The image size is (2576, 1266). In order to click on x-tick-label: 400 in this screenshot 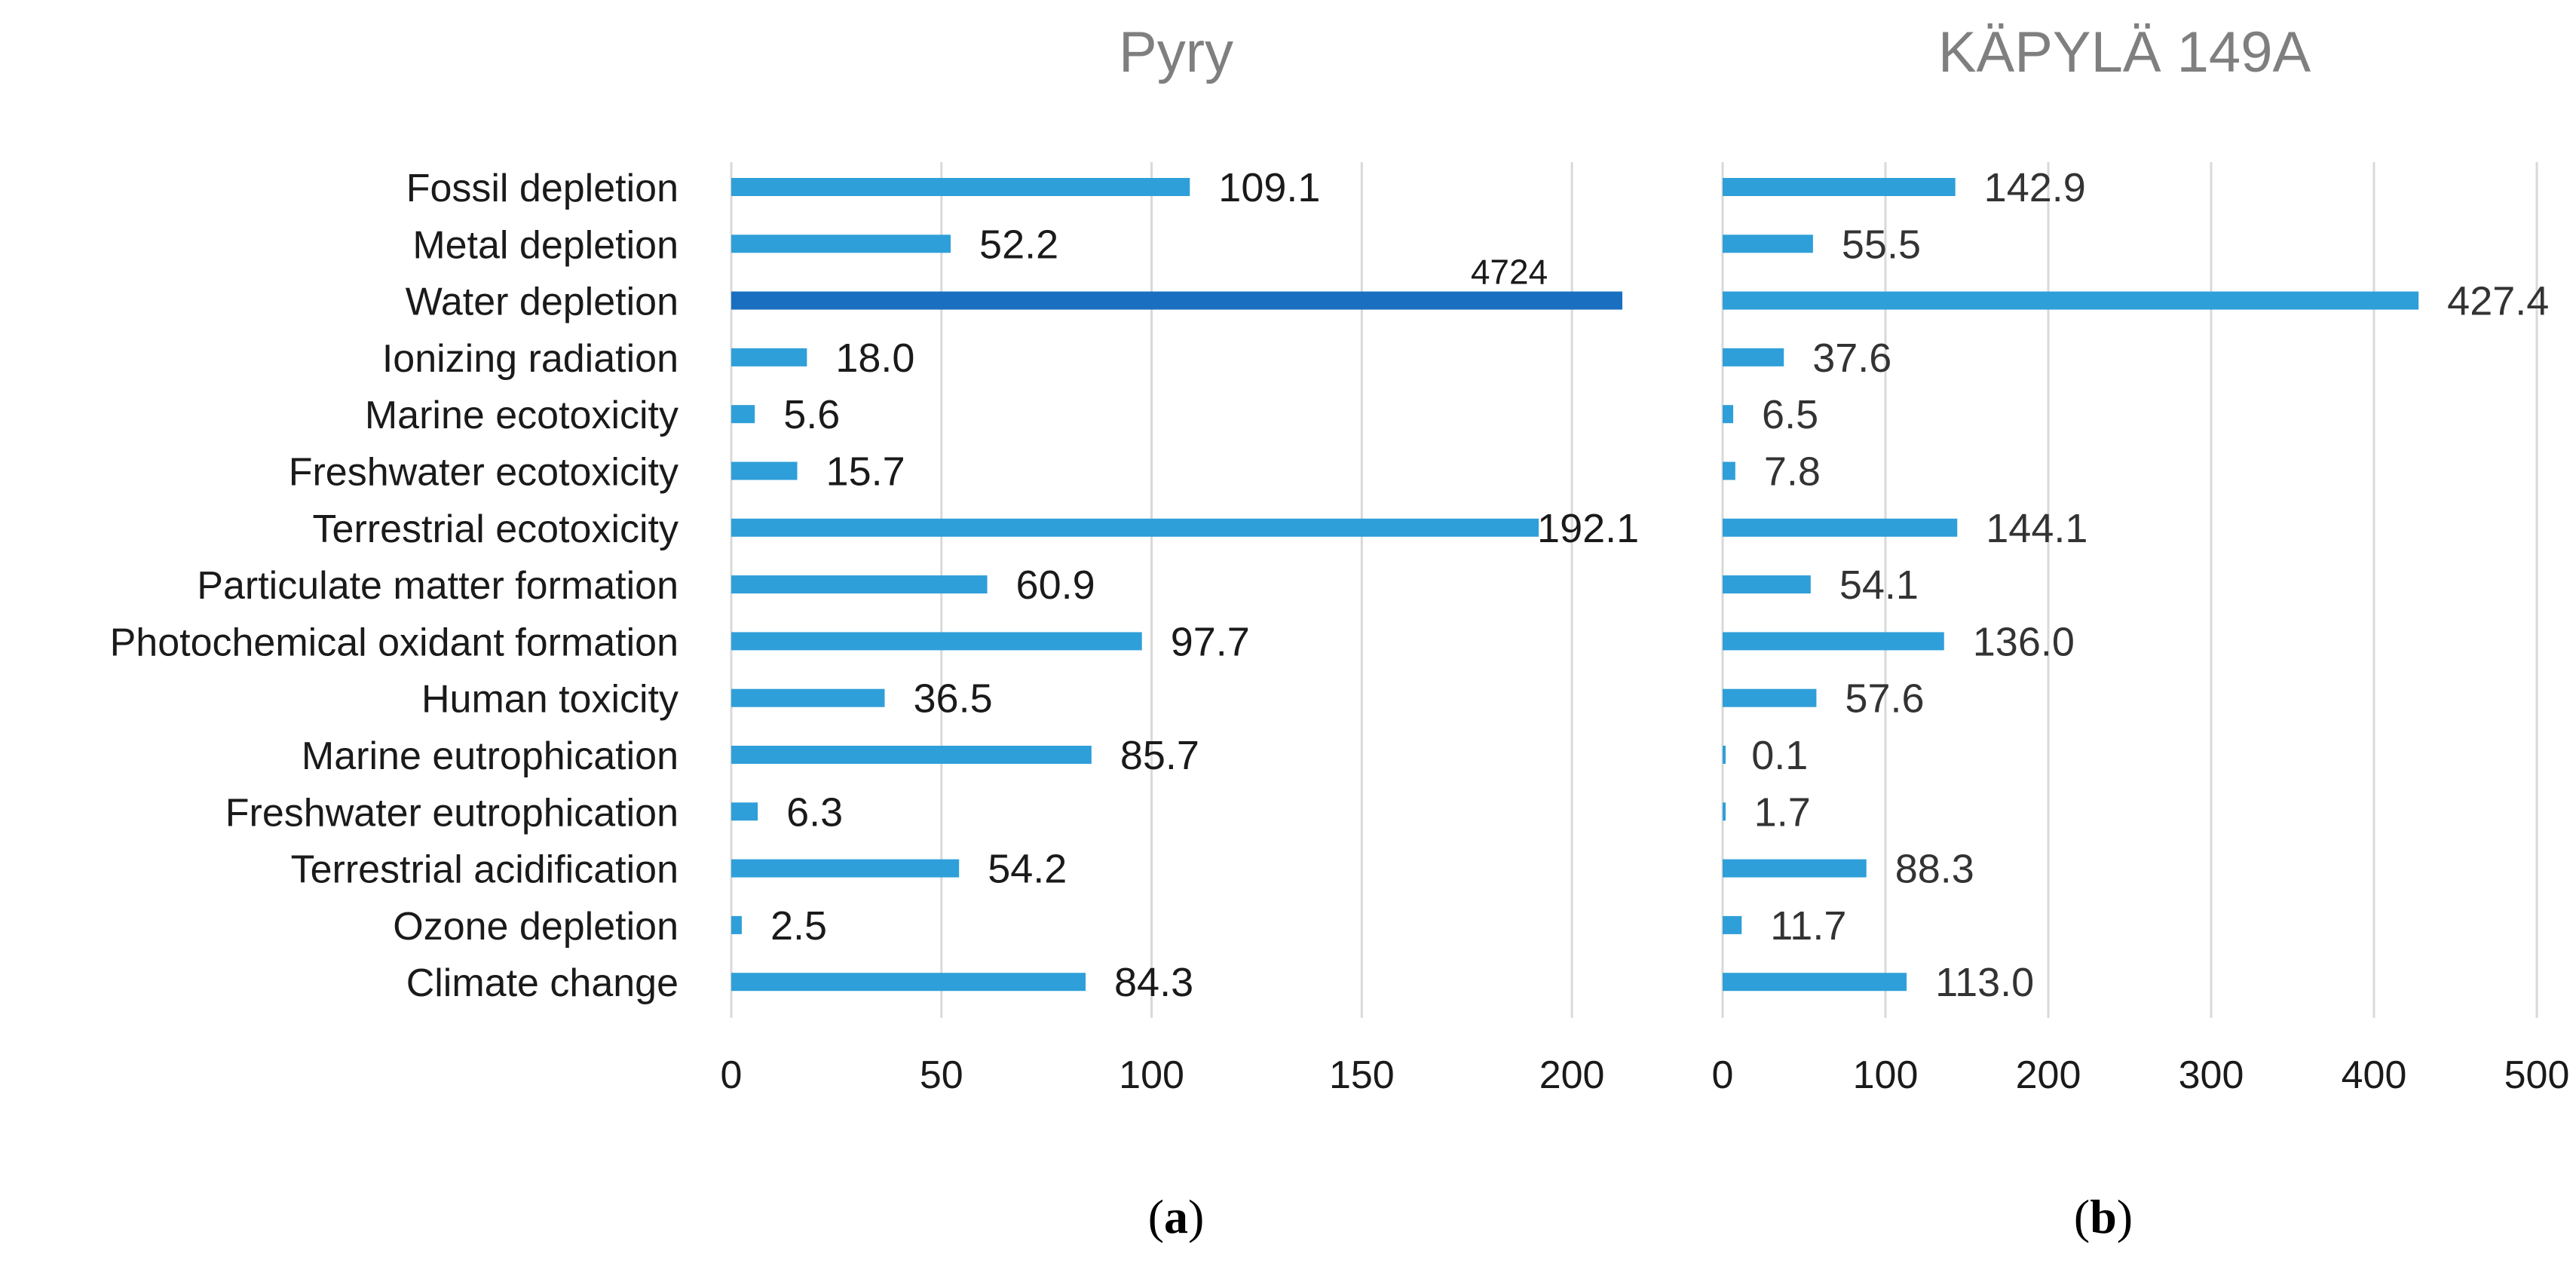, I will do `click(2374, 1075)`.